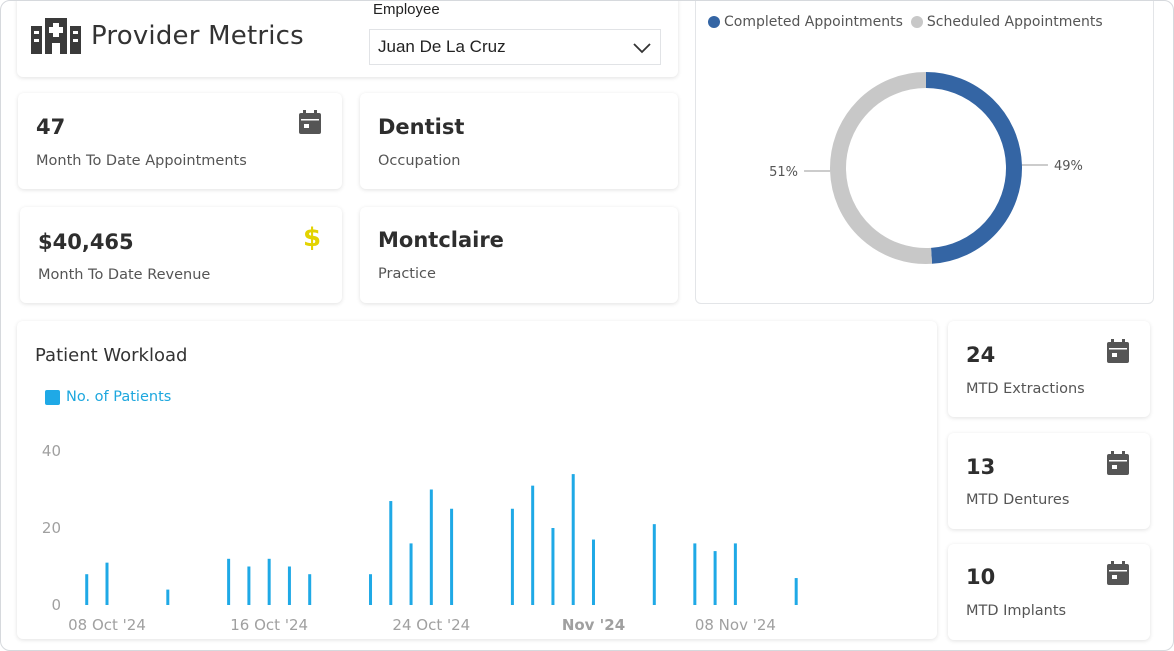 The width and height of the screenshot is (1174, 651). I want to click on practice-value: Montclaire, so click(441, 240).